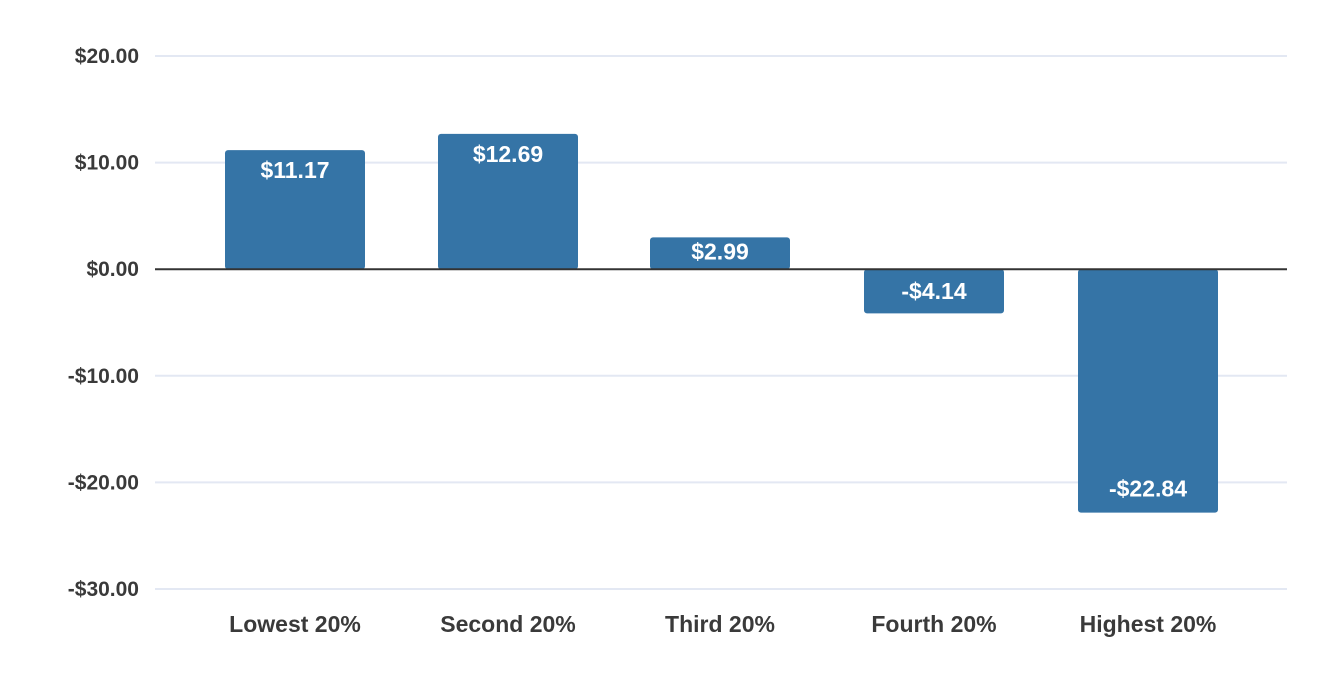 This screenshot has height=689, width=1334. I want to click on y-tick-label: $20.00, so click(107, 56).